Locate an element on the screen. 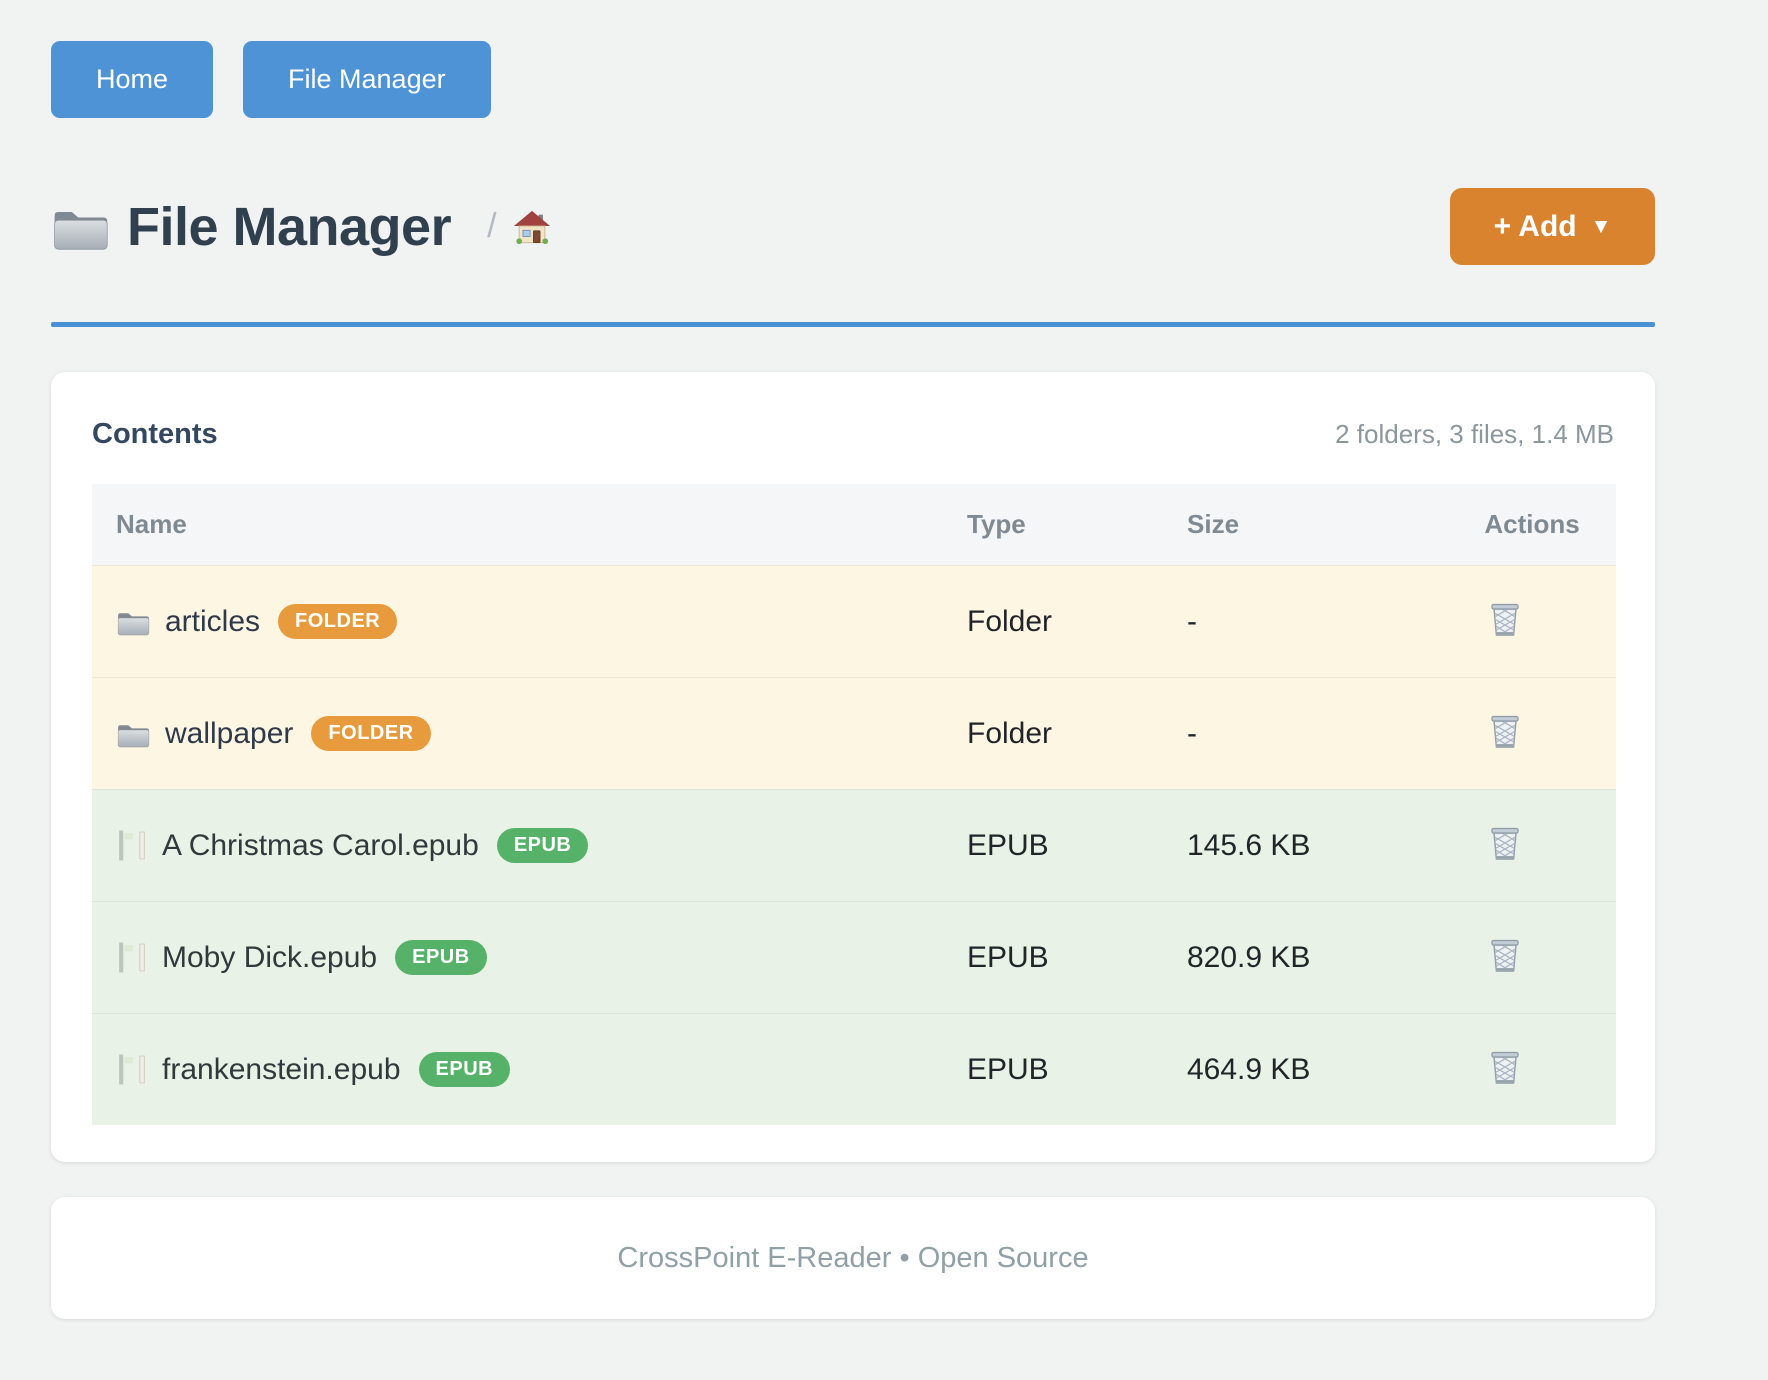  nav-home-button: Home is located at coordinates (132, 79).